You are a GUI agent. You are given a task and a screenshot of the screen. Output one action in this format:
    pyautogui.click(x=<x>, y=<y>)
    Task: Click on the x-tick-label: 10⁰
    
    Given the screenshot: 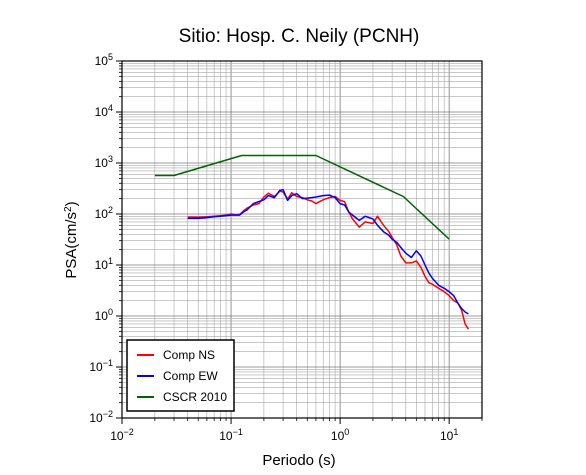 What is the action you would take?
    pyautogui.click(x=340, y=435)
    